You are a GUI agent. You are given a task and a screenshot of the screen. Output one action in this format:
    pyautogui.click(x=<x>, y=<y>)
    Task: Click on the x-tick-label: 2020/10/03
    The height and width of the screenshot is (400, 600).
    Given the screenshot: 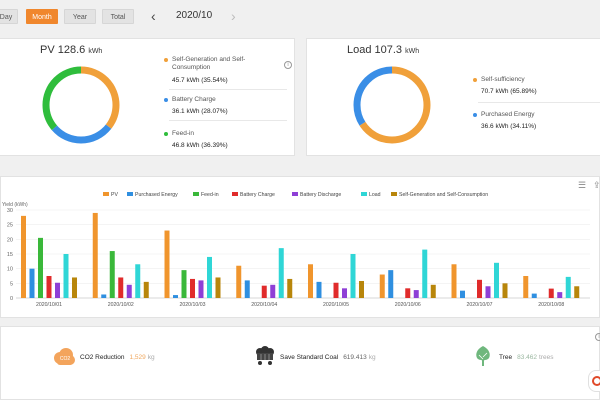 What is the action you would take?
    pyautogui.click(x=193, y=305)
    